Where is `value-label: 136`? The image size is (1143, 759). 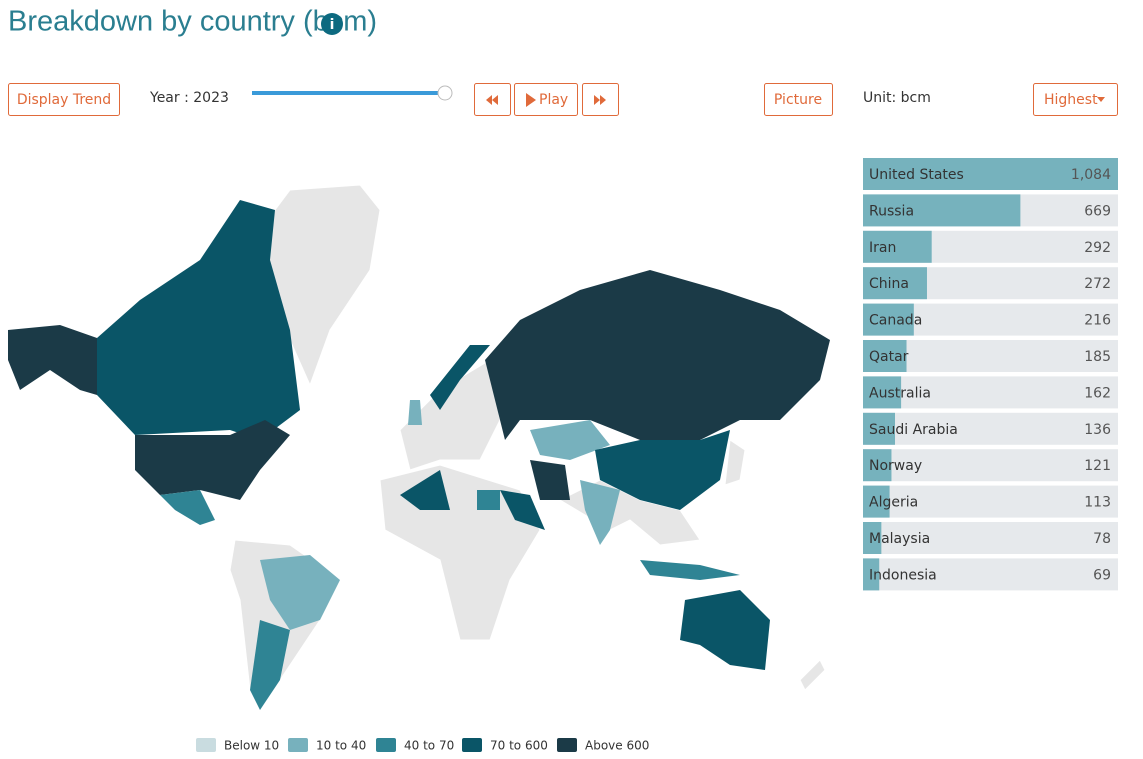
value-label: 136 is located at coordinates (1097, 430).